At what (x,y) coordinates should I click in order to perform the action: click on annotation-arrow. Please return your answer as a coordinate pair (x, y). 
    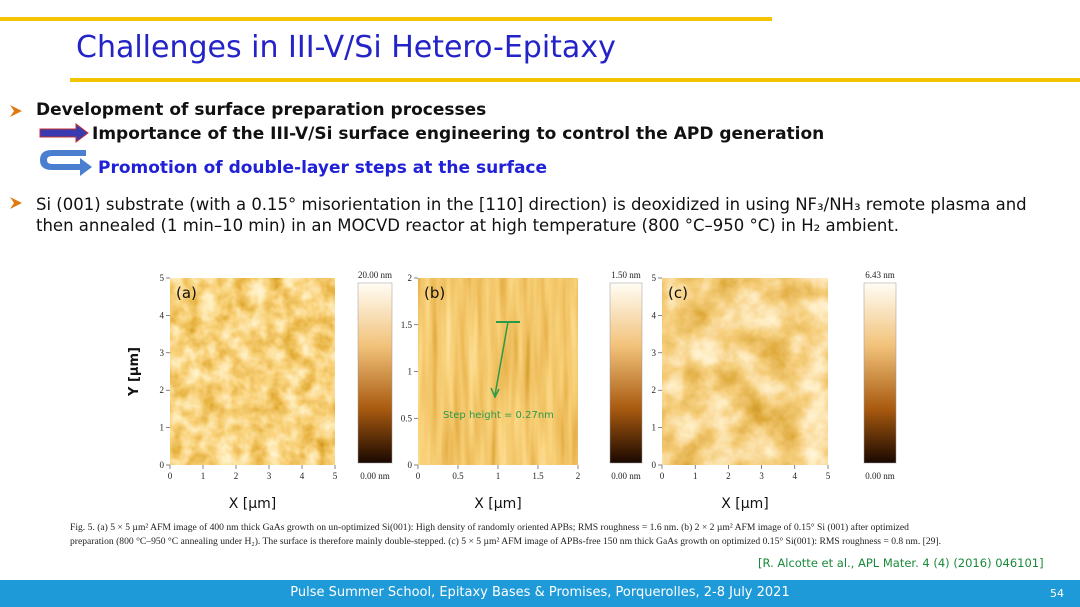
    Looking at the image, I should click on (499, 360).